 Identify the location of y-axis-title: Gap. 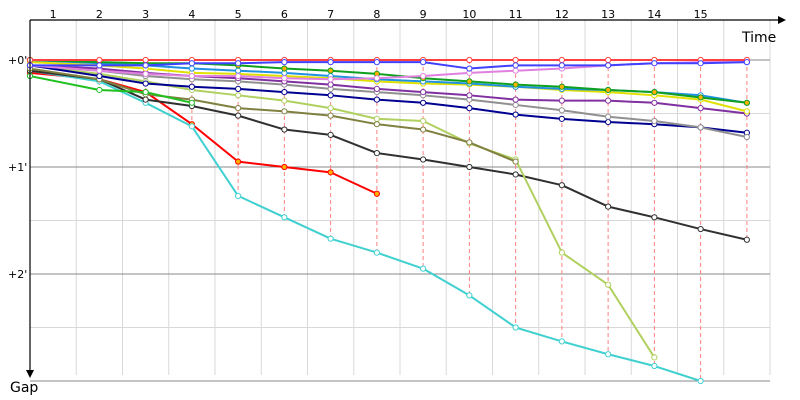
(24, 388).